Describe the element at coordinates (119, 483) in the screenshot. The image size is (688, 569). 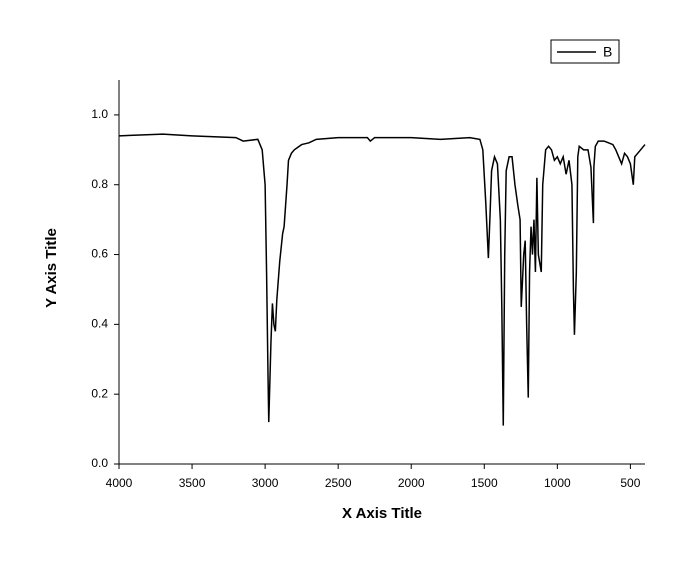
I see `x-tick-label: 4000` at that location.